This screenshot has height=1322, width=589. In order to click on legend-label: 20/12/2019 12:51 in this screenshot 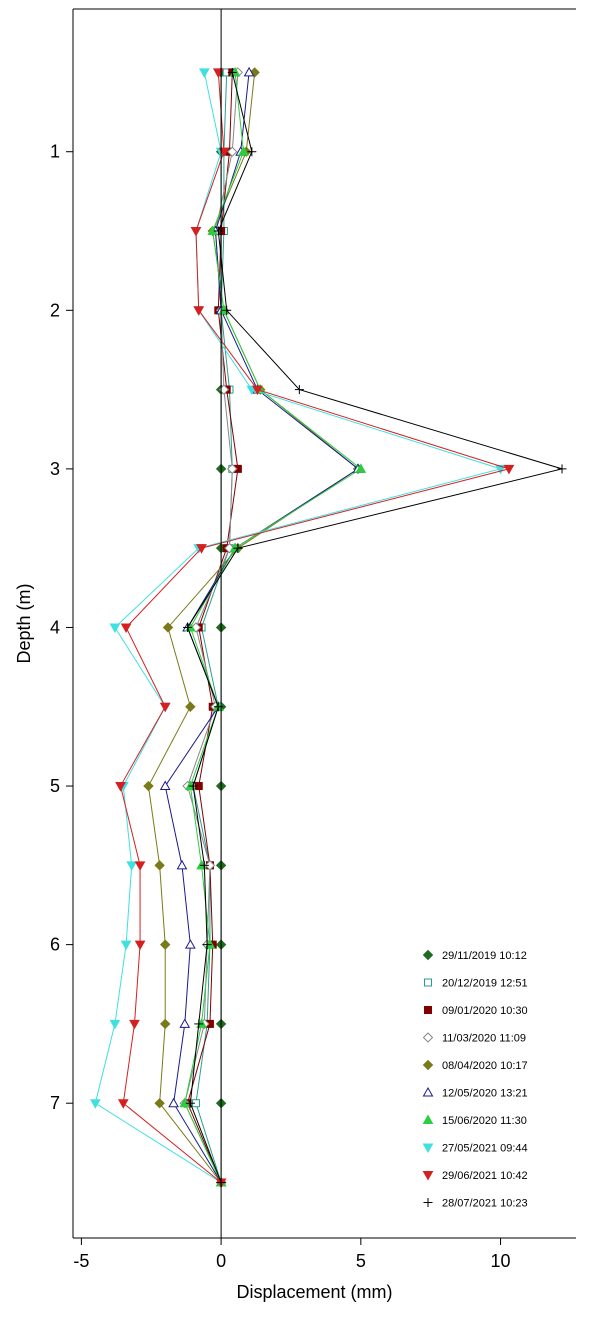, I will do `click(485, 984)`.